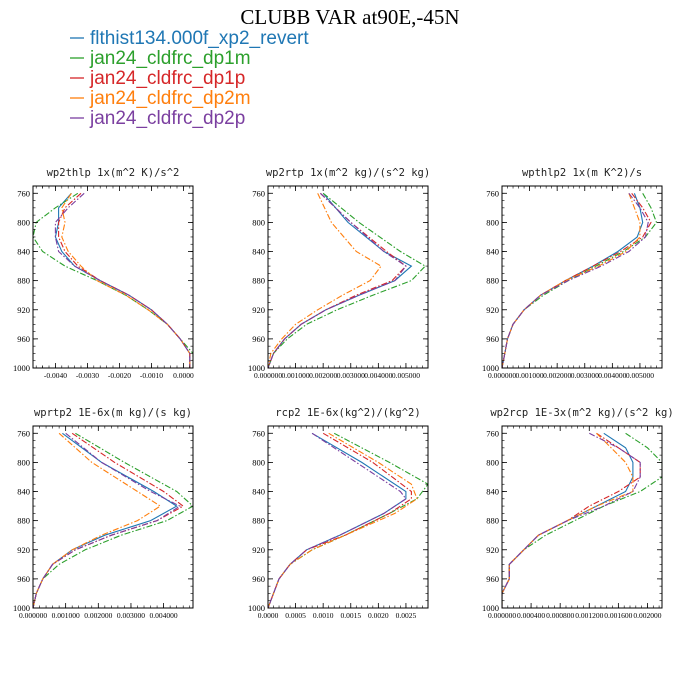 The height and width of the screenshot is (700, 700). What do you see at coordinates (406, 615) in the screenshot?
I see `x-tick-label: 0.0025` at bounding box center [406, 615].